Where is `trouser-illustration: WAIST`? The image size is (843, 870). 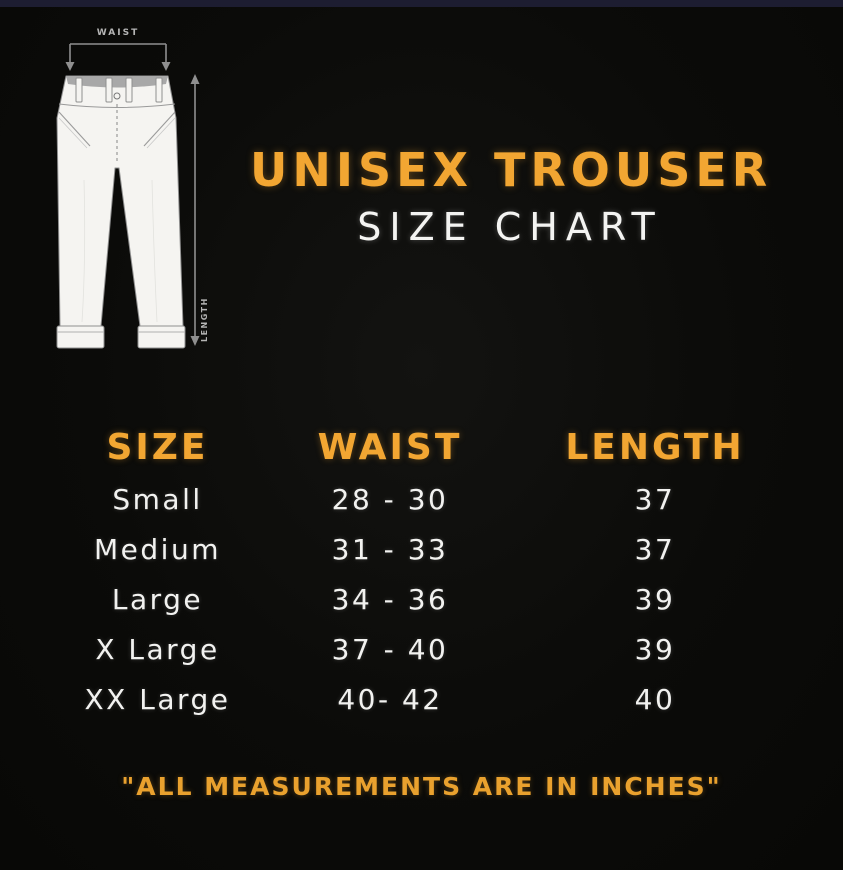
trouser-illustration: WAIST is located at coordinates (132, 188).